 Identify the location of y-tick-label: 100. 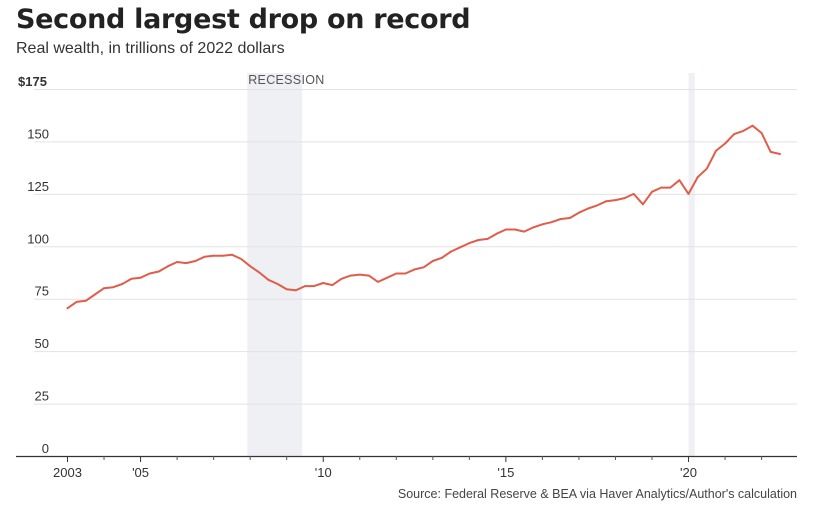
(38, 238).